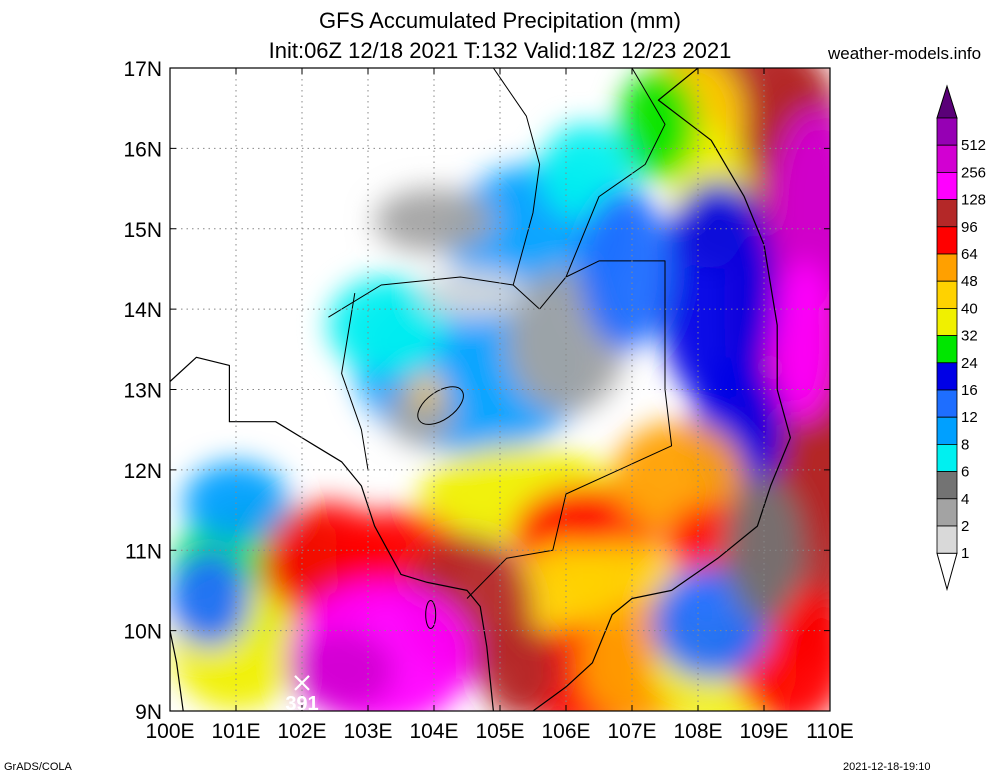  I want to click on legend-label: 64, so click(969, 254).